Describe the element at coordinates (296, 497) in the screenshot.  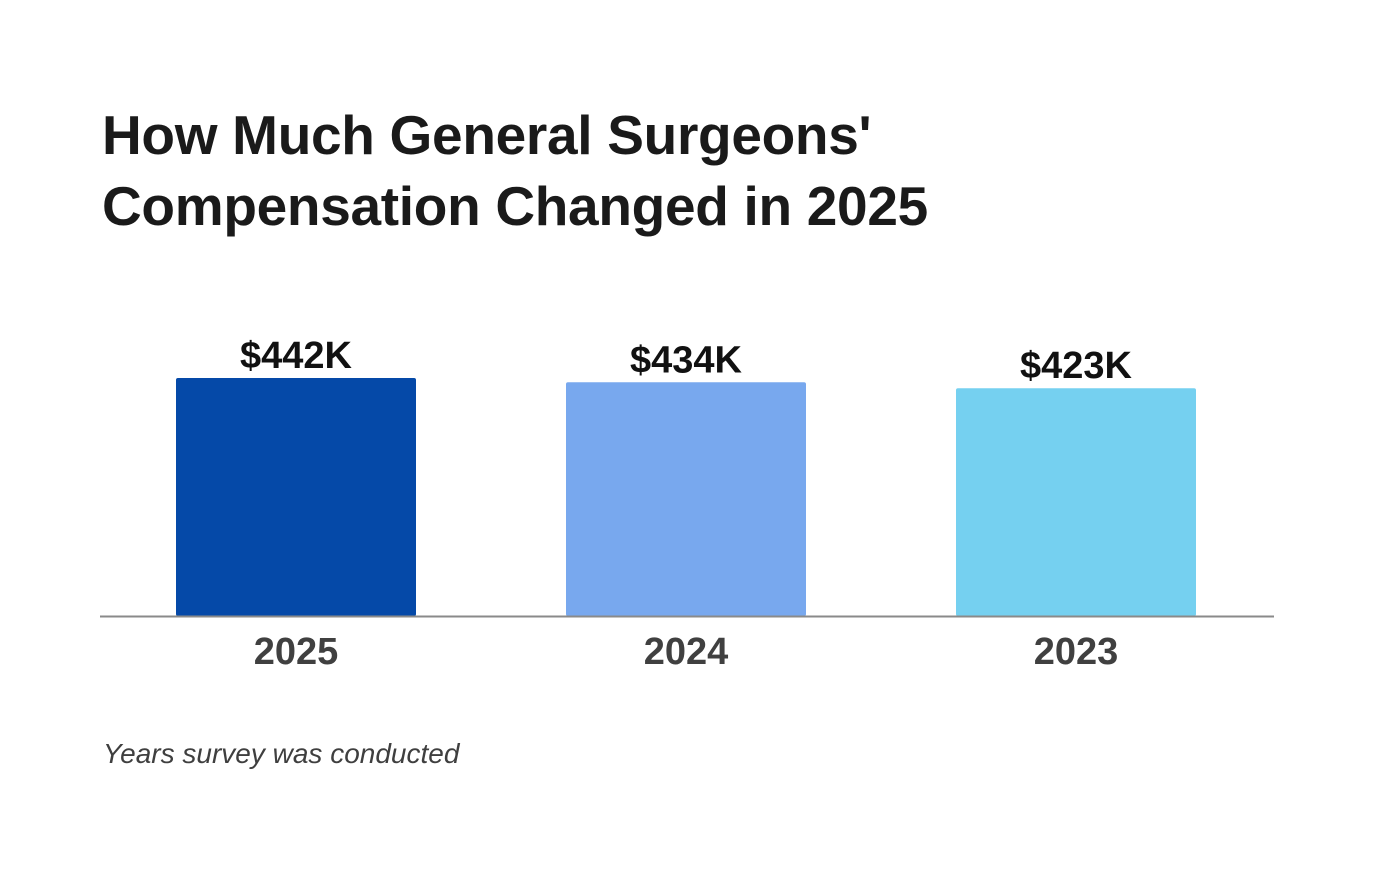
I see `bar-2025` at that location.